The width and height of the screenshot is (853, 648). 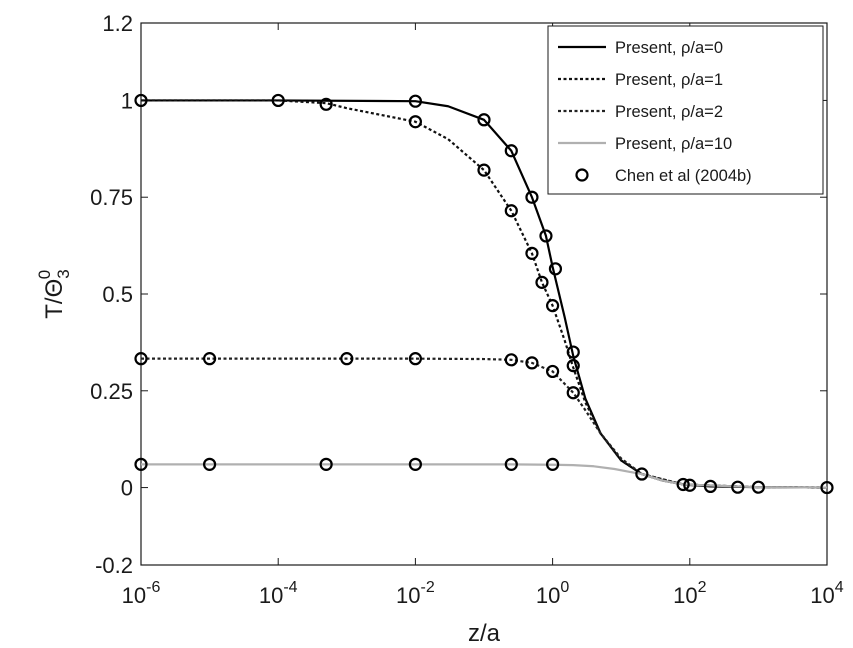 I want to click on x-tick-labels: 10⁻⁶ 10⁻⁴ 10⁻² 10⁰ 10² 10⁴, so click(x=483, y=593).